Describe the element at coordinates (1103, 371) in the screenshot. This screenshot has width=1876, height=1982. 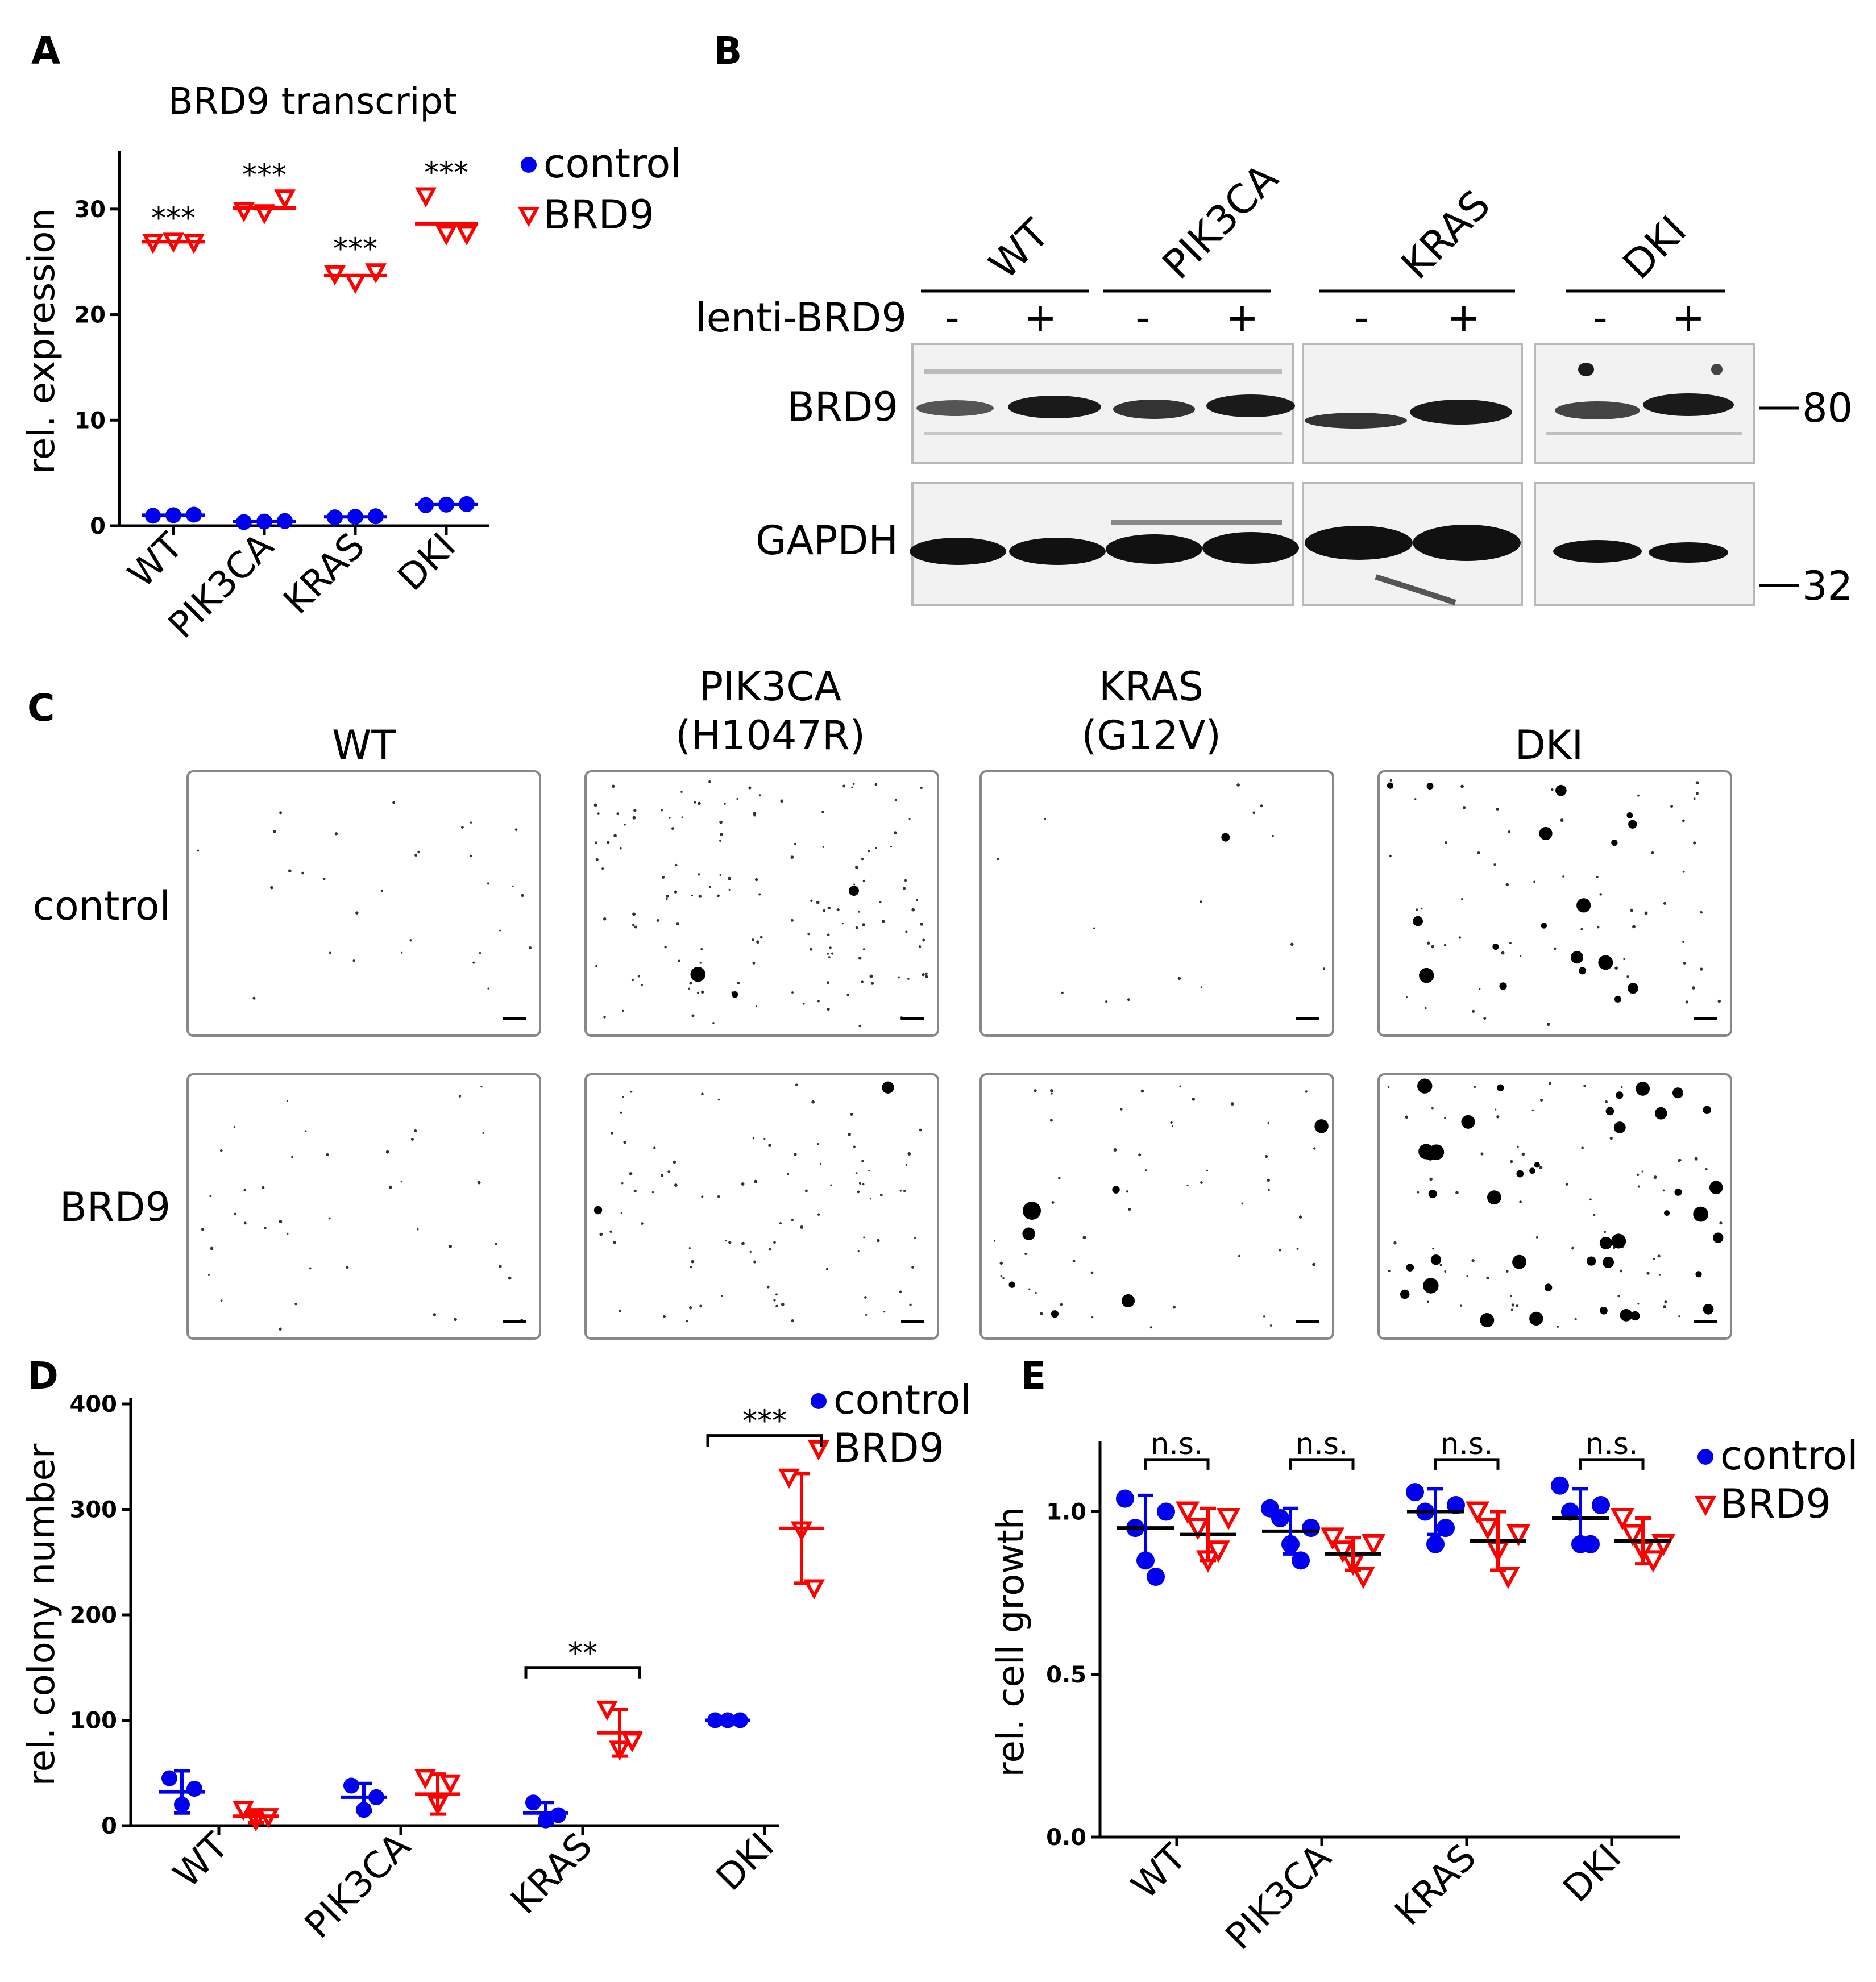
I see `faint-band` at that location.